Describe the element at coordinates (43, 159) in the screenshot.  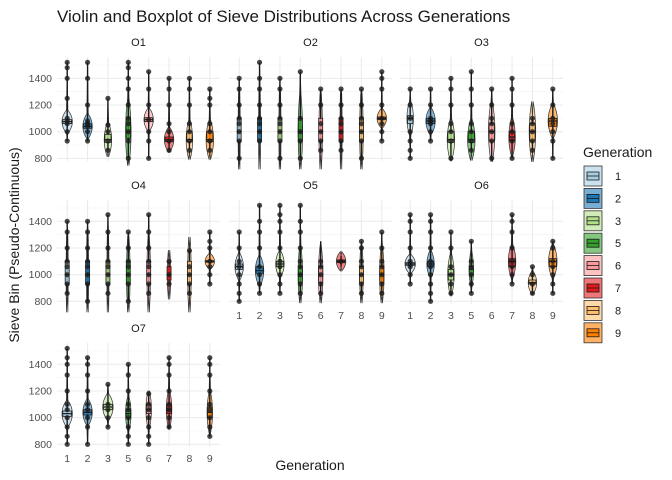
I see `y-tick-label: 800` at that location.